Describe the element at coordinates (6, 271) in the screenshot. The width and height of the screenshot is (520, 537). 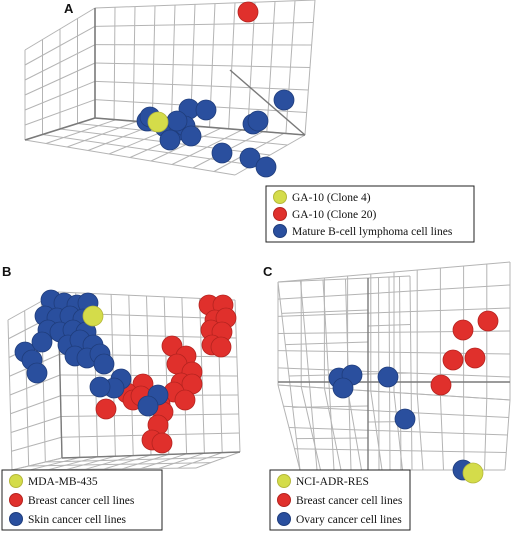
I see `panel-label-b: B` at that location.